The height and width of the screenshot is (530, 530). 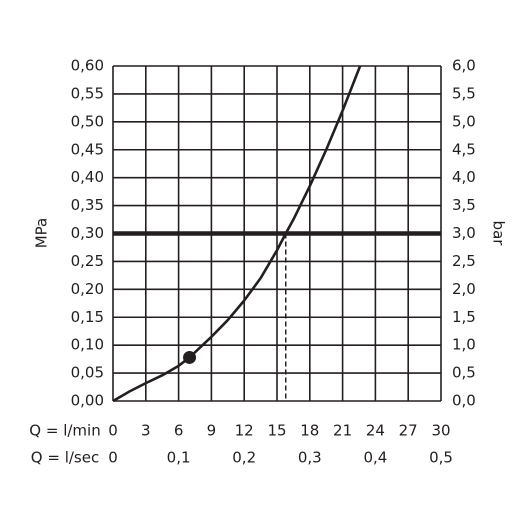 I want to click on y-tick-label: 0,45, so click(x=87, y=149).